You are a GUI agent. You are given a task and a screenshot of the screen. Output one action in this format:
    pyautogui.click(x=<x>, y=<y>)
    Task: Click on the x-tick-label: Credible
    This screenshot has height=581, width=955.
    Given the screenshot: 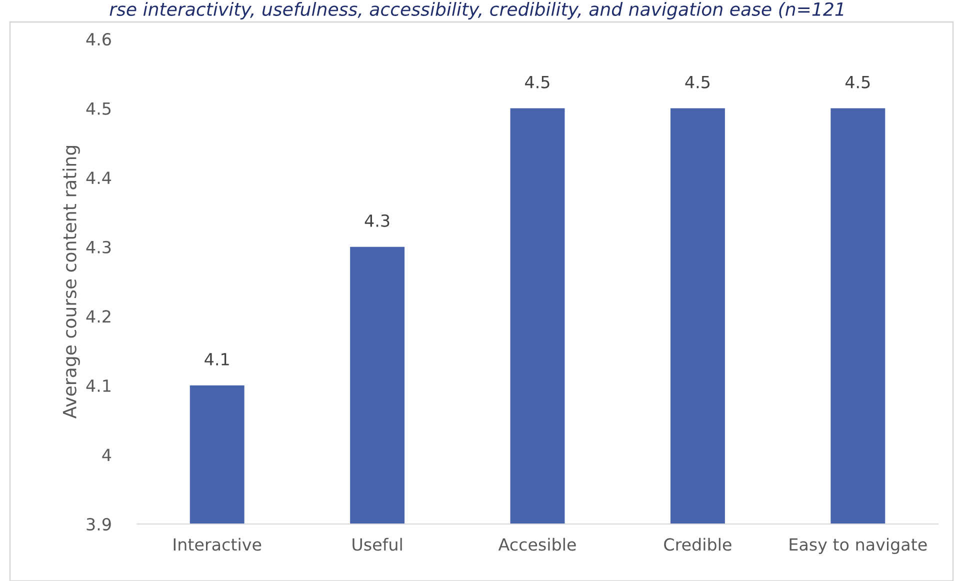 What is the action you would take?
    pyautogui.click(x=698, y=544)
    